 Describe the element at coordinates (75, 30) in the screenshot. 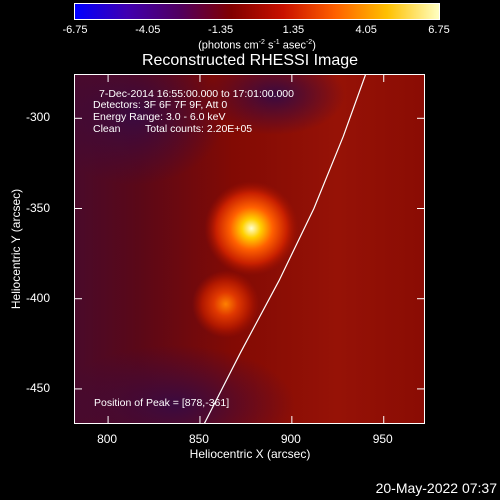

I see `colorbar-tick-label: -6.75` at that location.